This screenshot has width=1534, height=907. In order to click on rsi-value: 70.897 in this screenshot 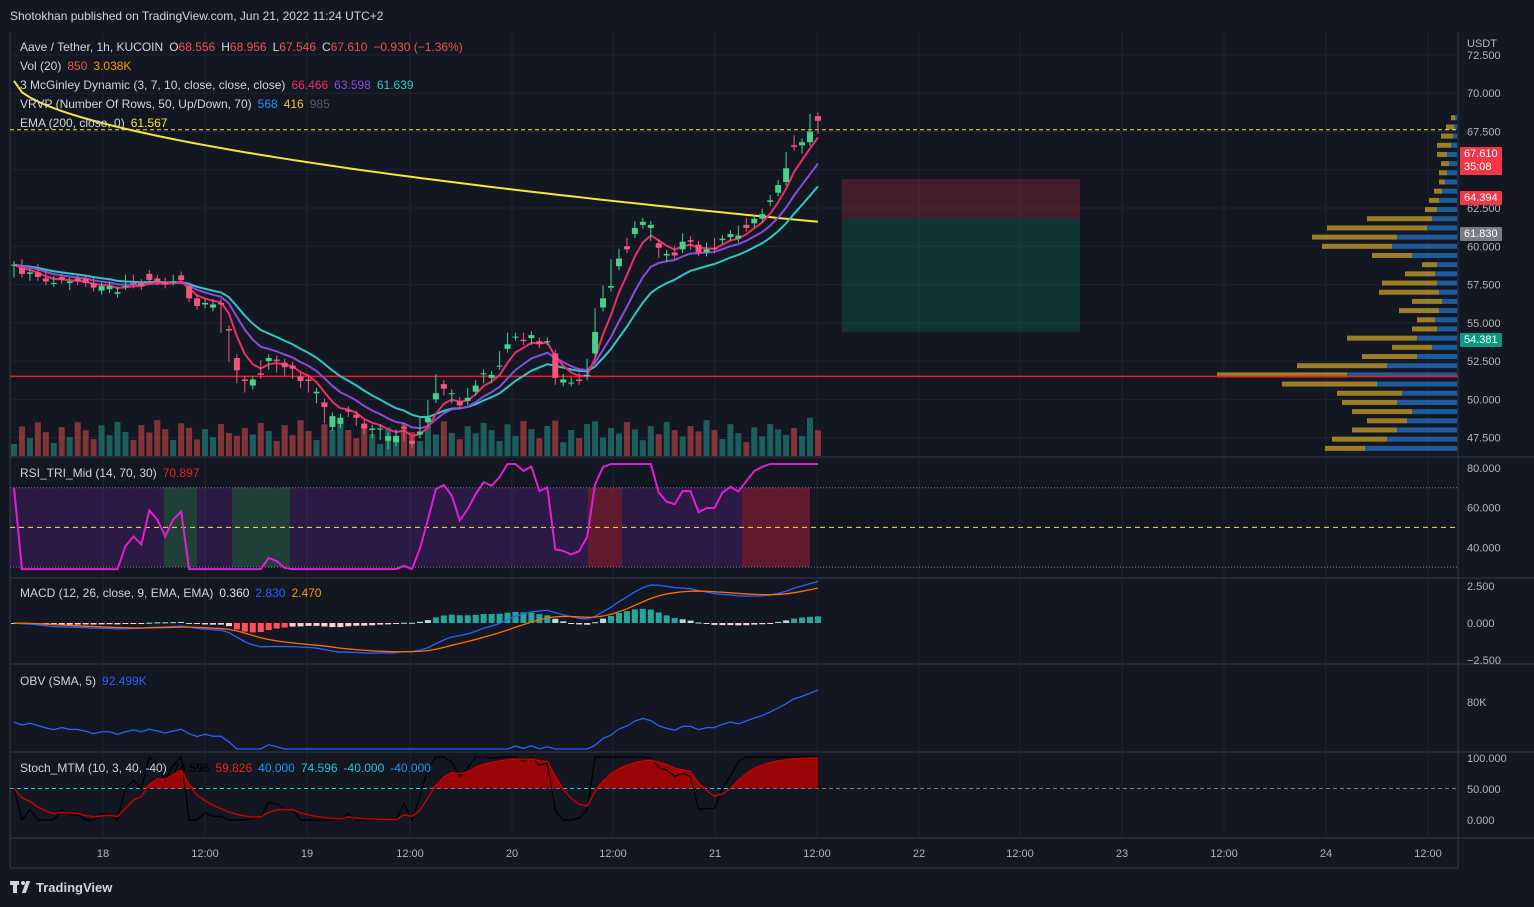, I will do `click(181, 473)`.